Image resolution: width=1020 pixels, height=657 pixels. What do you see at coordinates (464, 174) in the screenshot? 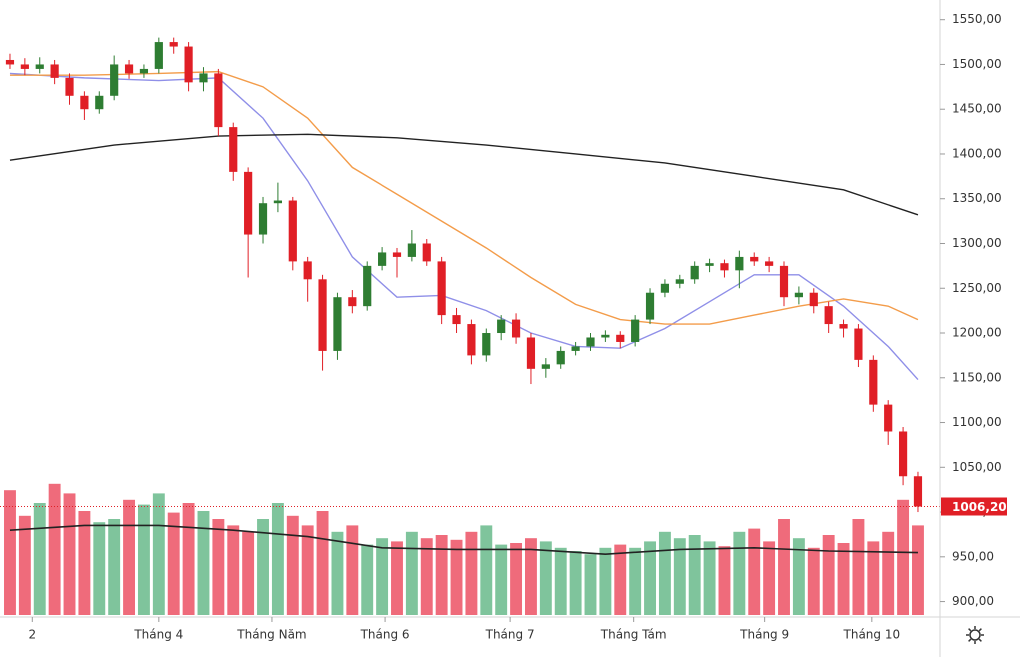
I see `moving-average-line` at bounding box center [464, 174].